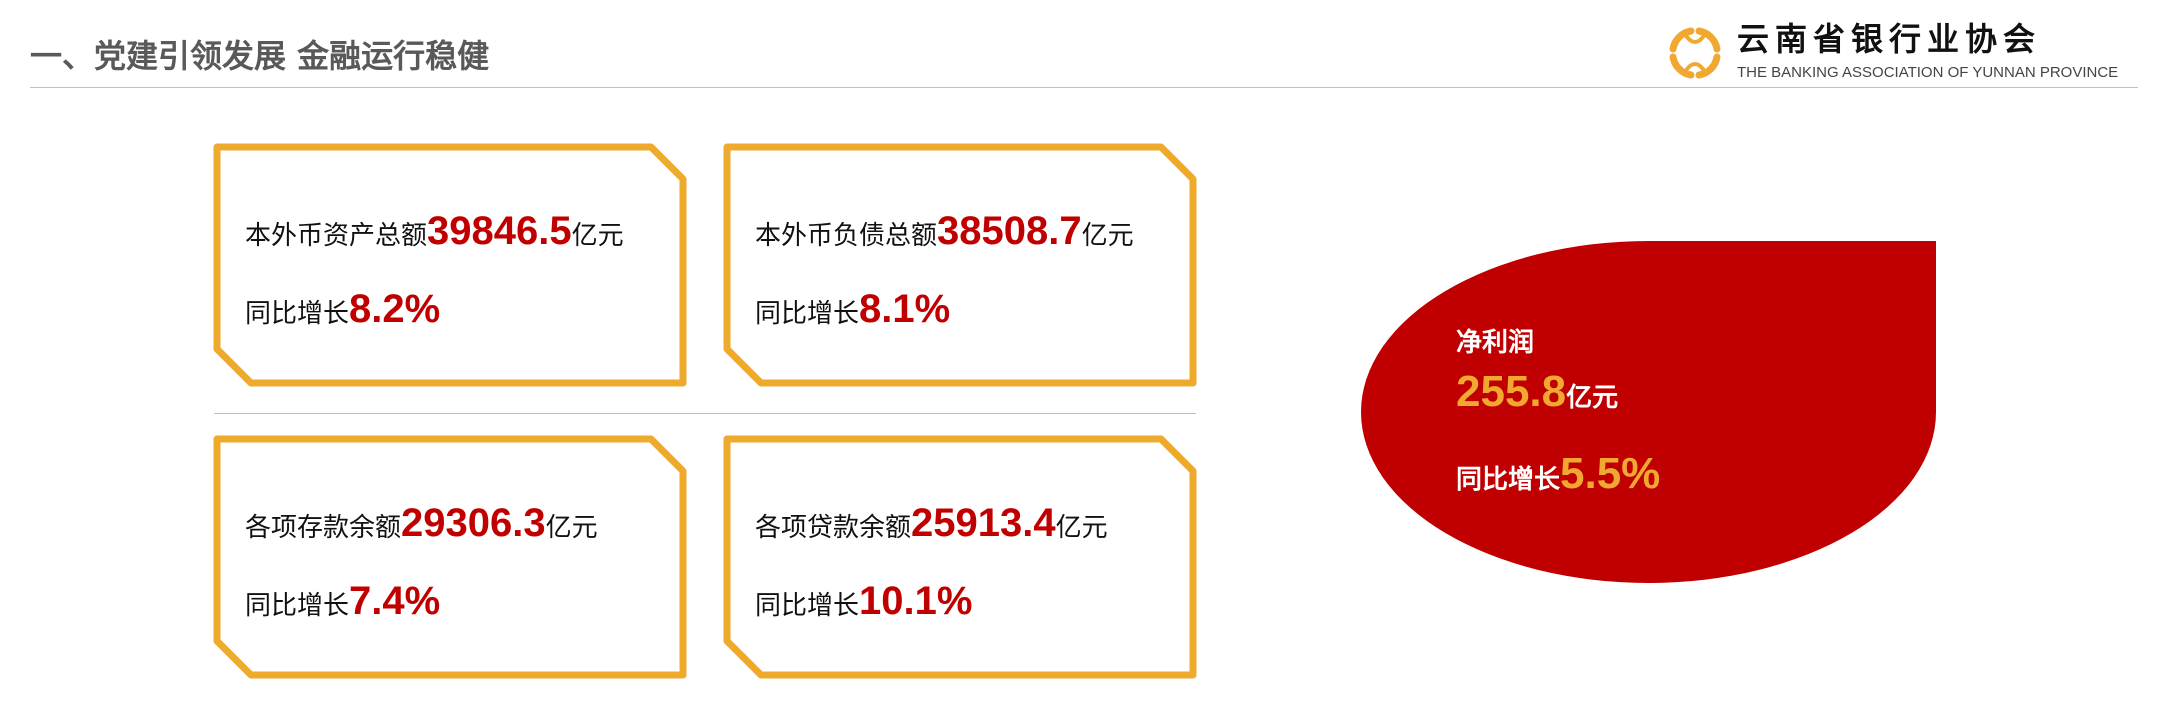 The image size is (2160, 720). I want to click on stat-card-loans: 各项贷款余额25913.4亿元 同比增长10.1%, so click(960, 556).